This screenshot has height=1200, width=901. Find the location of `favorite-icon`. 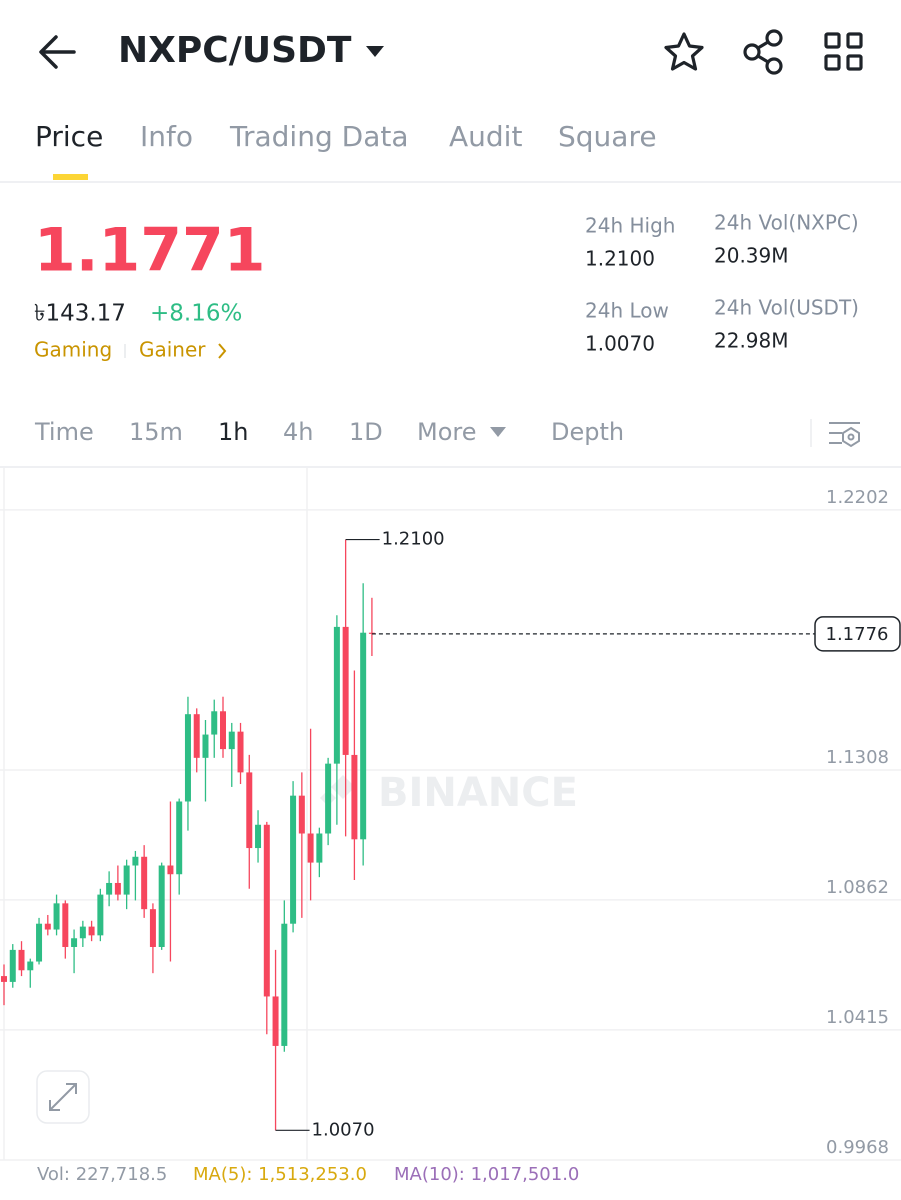

favorite-icon is located at coordinates (684, 51).